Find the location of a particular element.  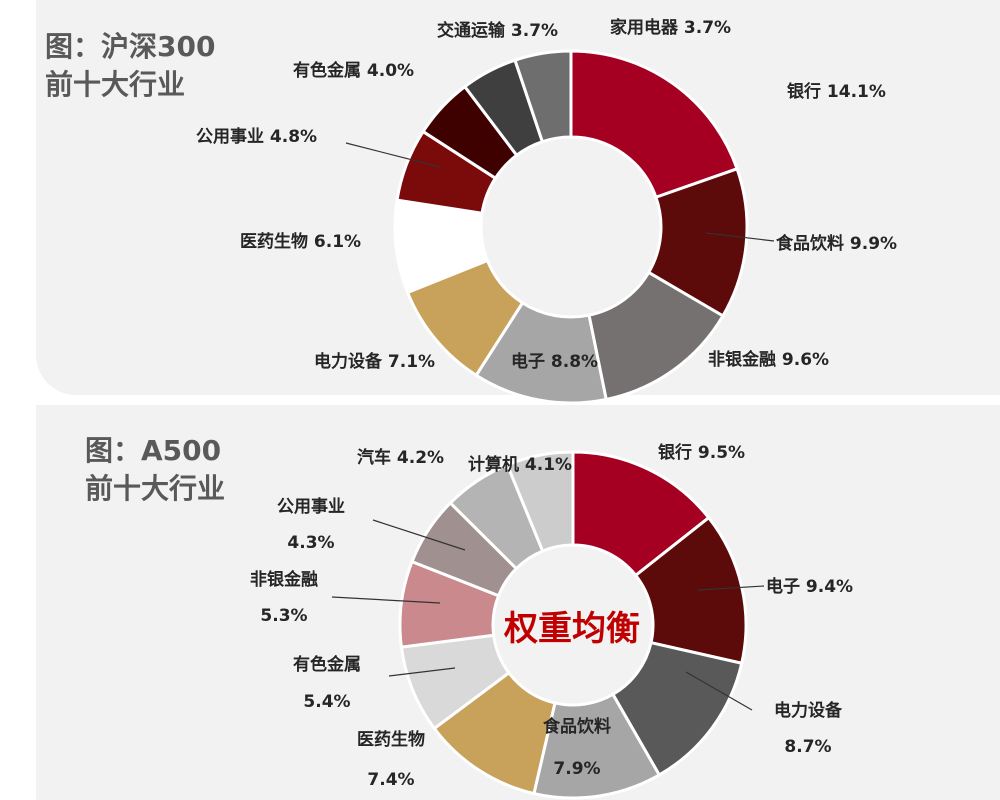

bottom-slice-label-1-0: 电子 9.4% is located at coordinates (809, 586).